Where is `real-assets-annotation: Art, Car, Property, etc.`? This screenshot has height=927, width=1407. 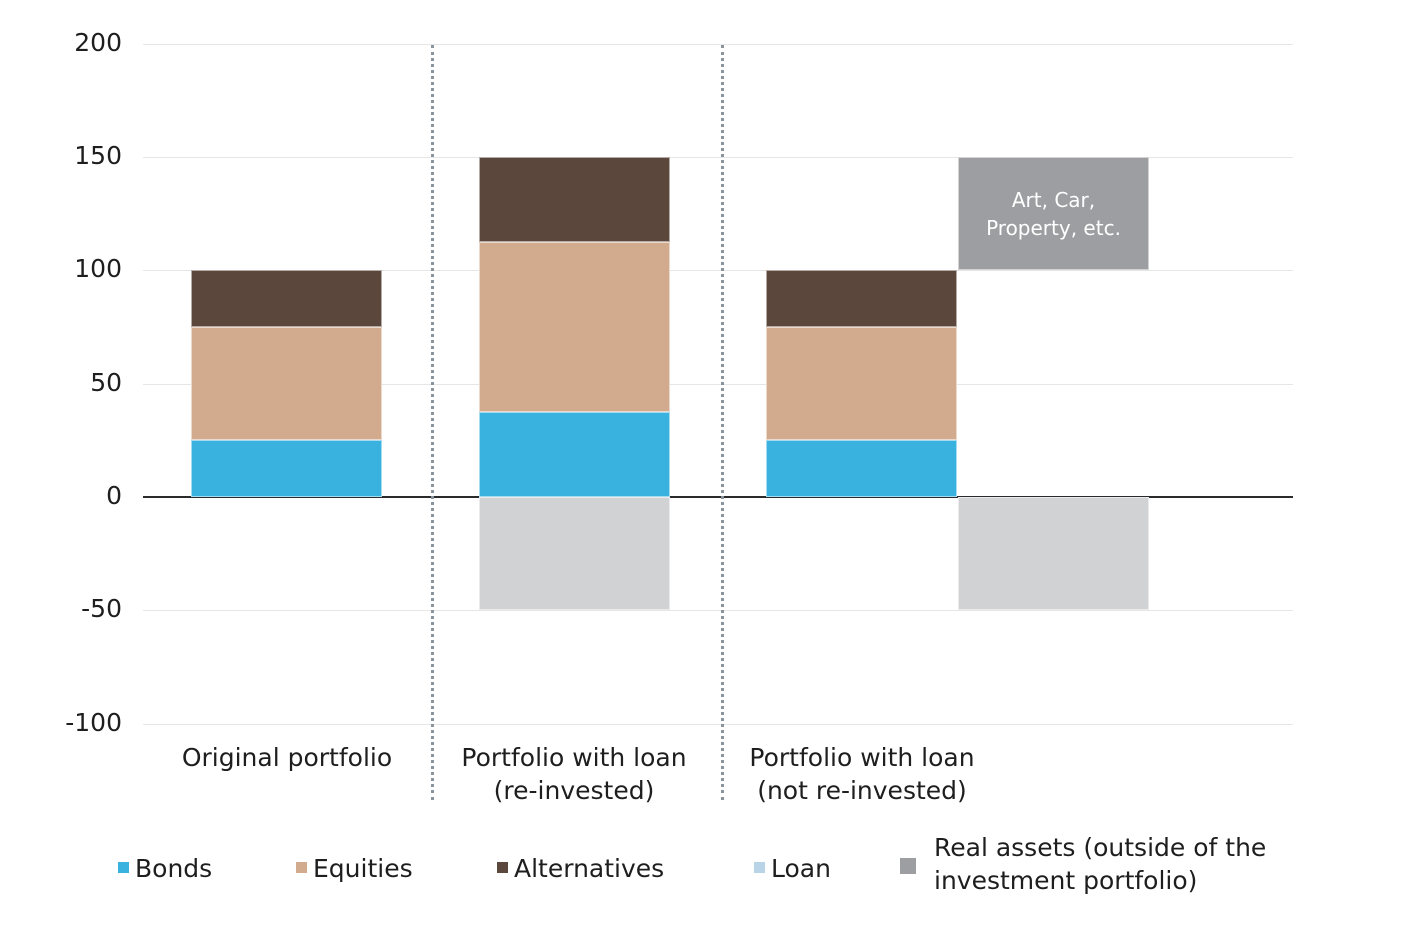
real-assets-annotation: Art, Car, Property, etc. is located at coordinates (1053, 213).